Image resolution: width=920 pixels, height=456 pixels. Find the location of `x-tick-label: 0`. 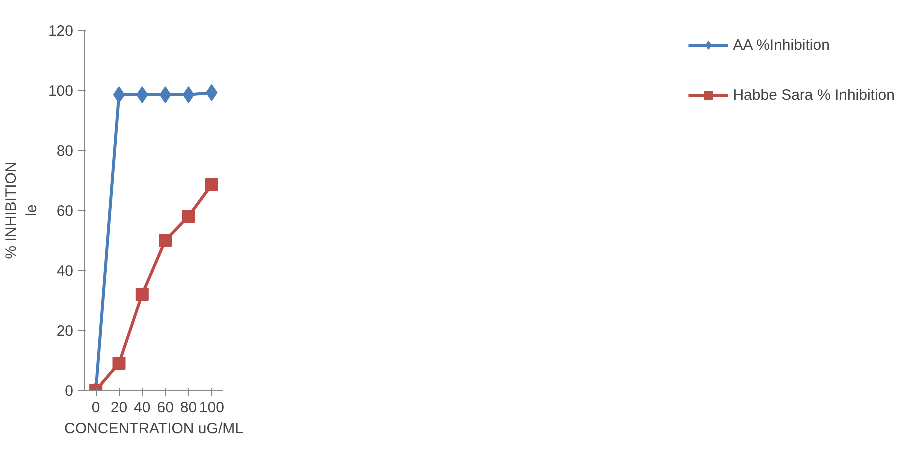

x-tick-label: 0 is located at coordinates (96, 408).